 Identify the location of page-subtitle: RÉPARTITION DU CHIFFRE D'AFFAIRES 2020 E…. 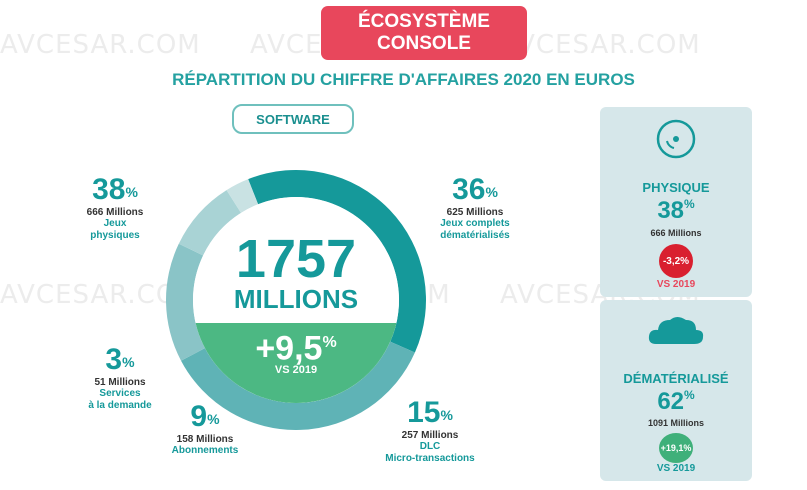
(403, 79).